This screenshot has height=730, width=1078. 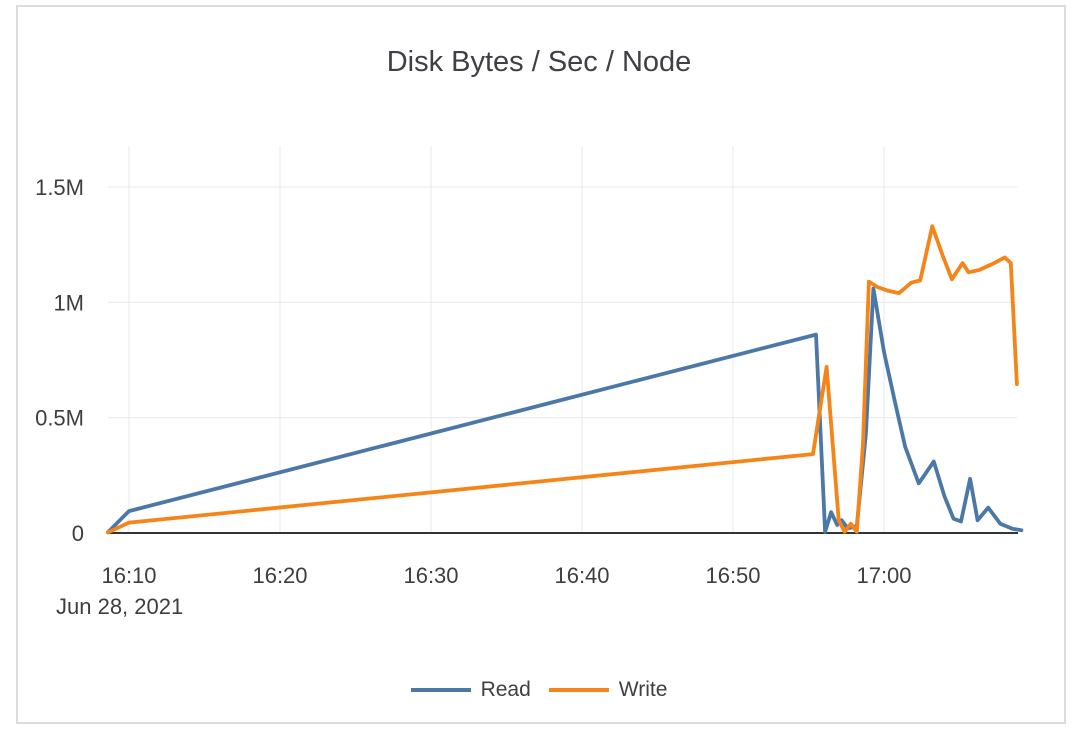 What do you see at coordinates (120, 606) in the screenshot?
I see `x-axis-date-label: Jun 28, 2021` at bounding box center [120, 606].